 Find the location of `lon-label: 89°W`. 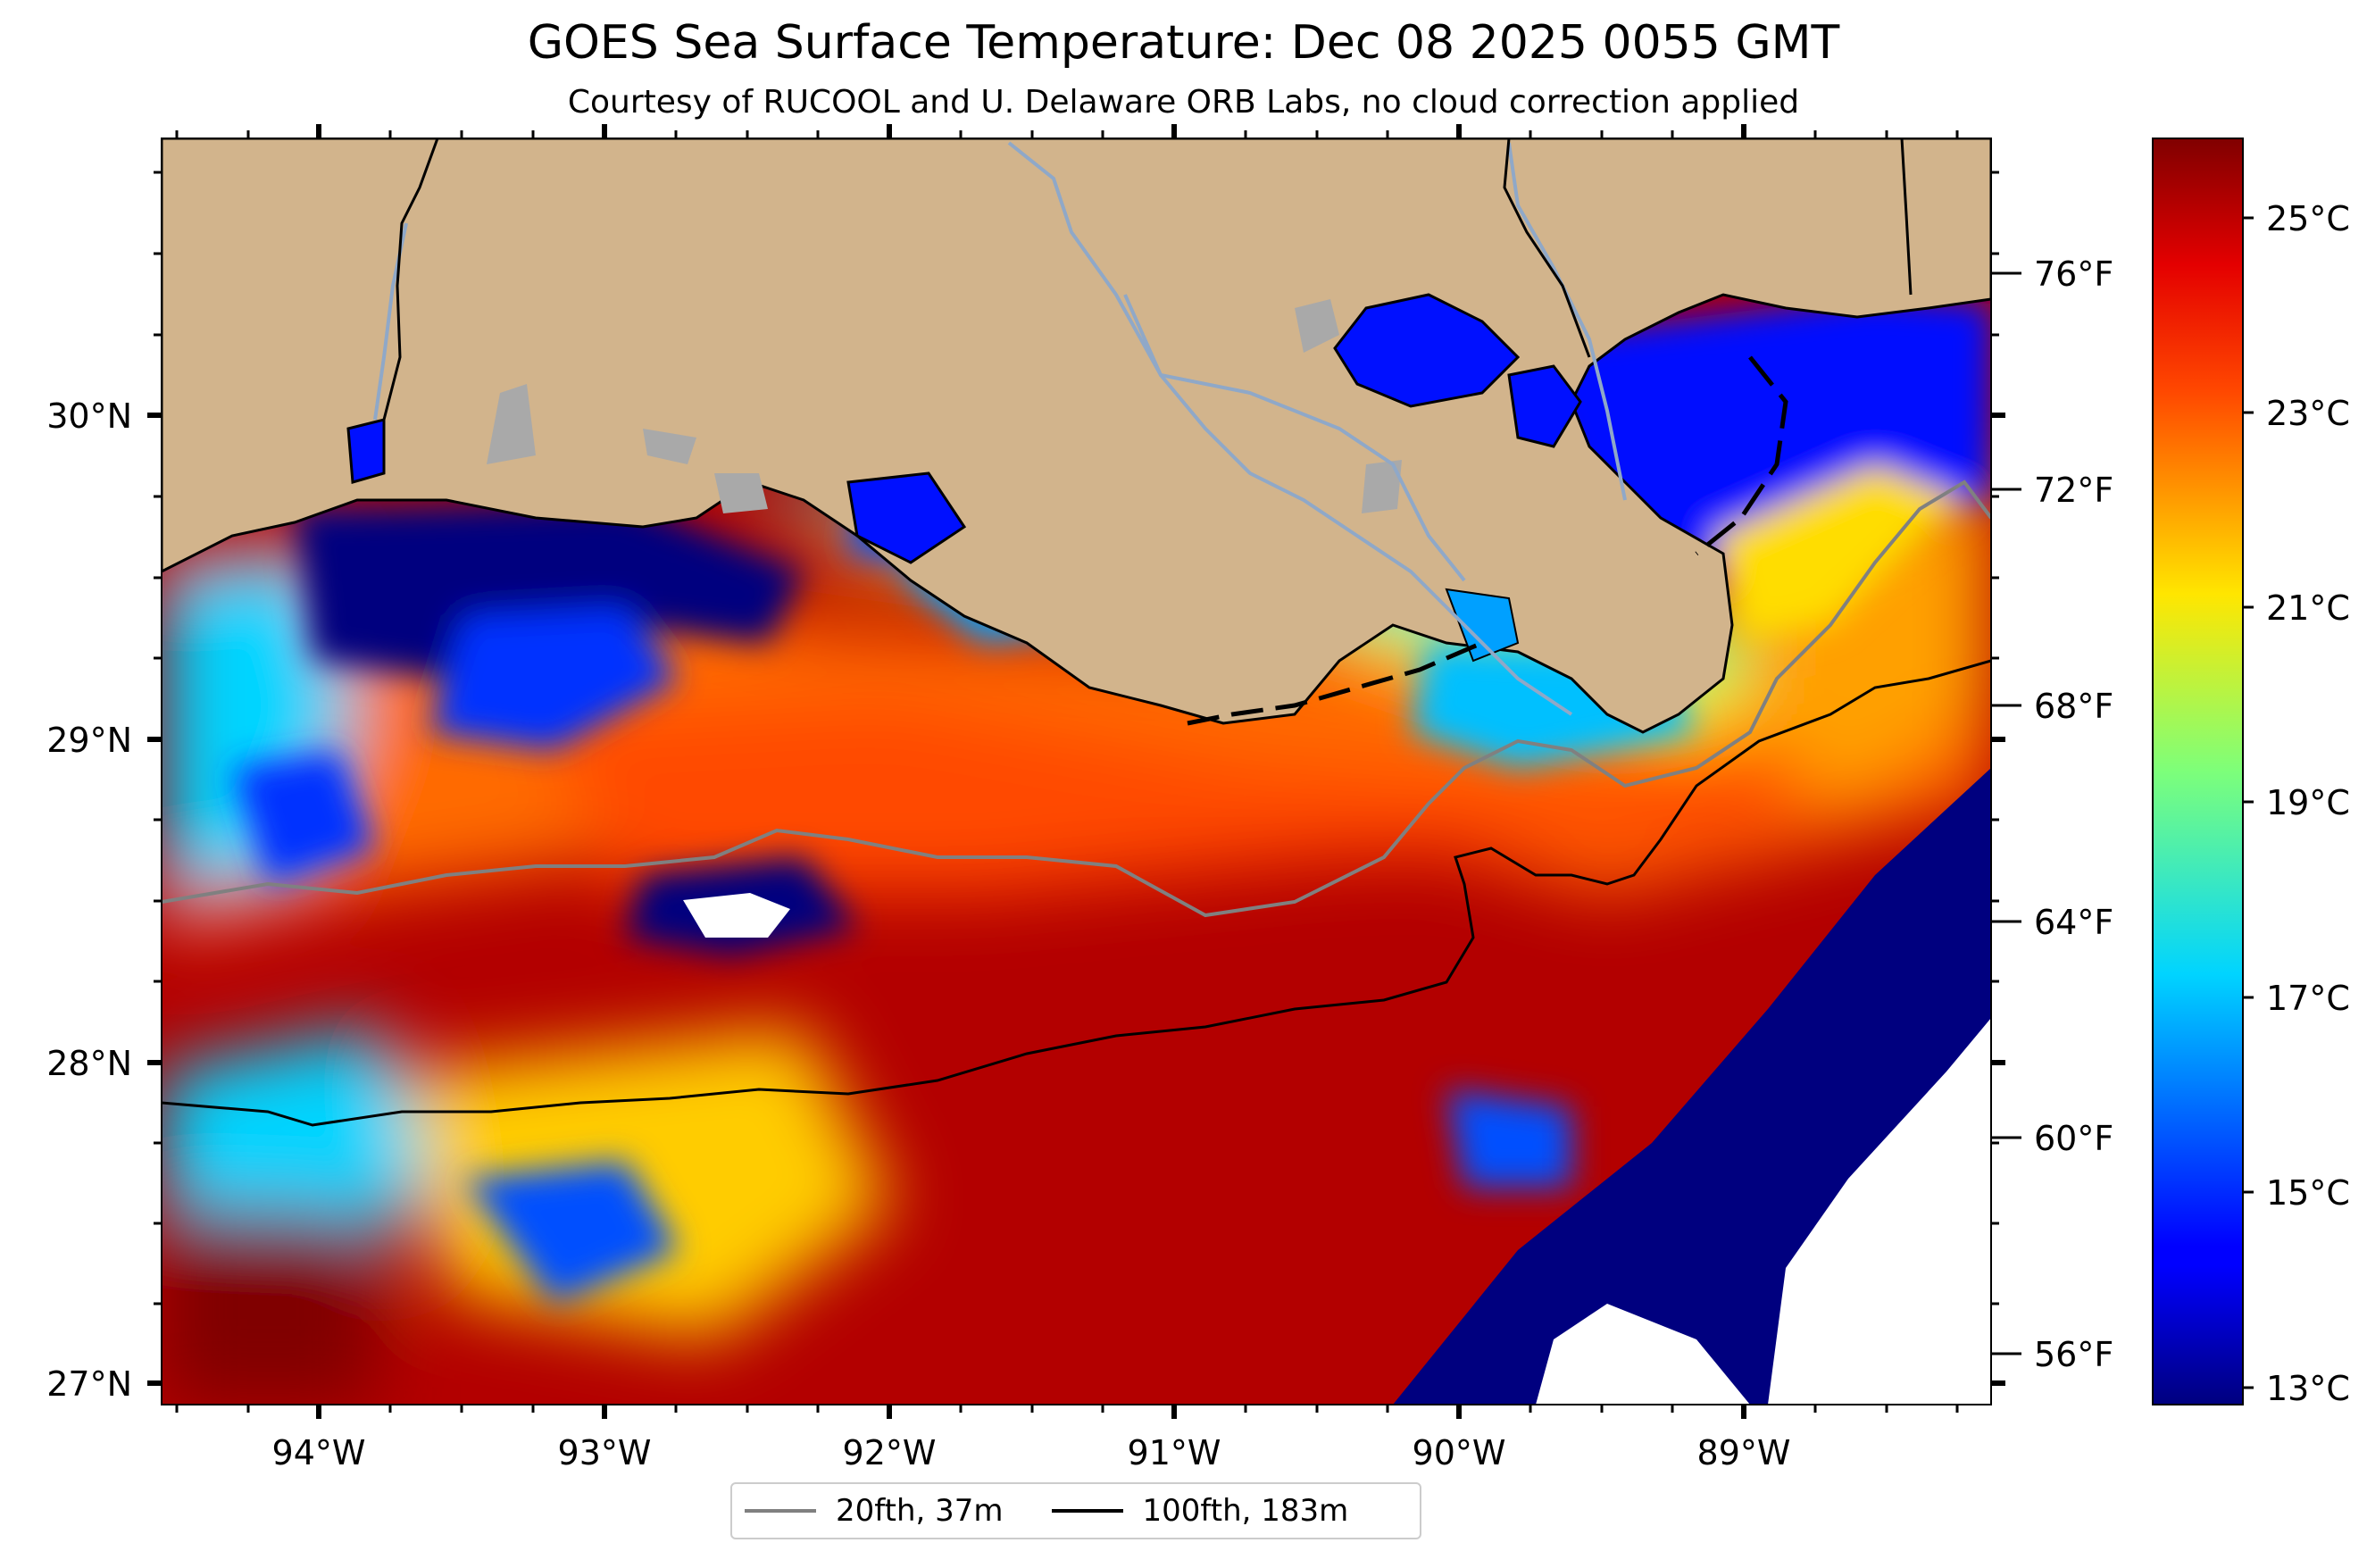

lon-label: 89°W is located at coordinates (1744, 1452).